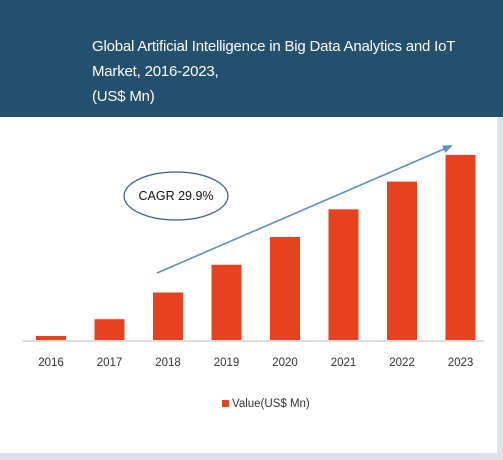 This screenshot has height=460, width=503. What do you see at coordinates (402, 363) in the screenshot?
I see `x-tick-label: 2022` at bounding box center [402, 363].